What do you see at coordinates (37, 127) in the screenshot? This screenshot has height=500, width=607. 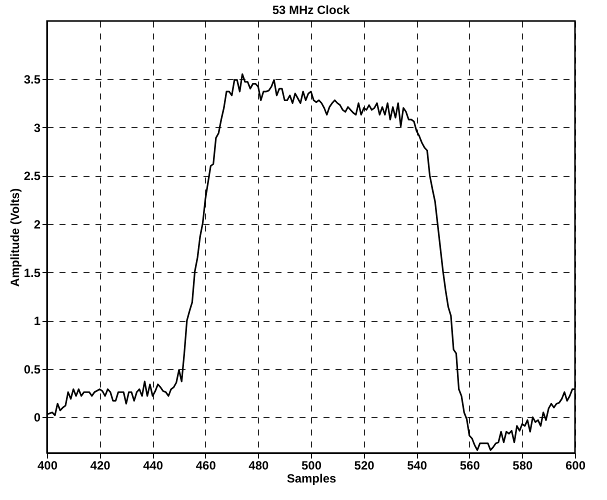 I see `y-tick-label: 3` at bounding box center [37, 127].